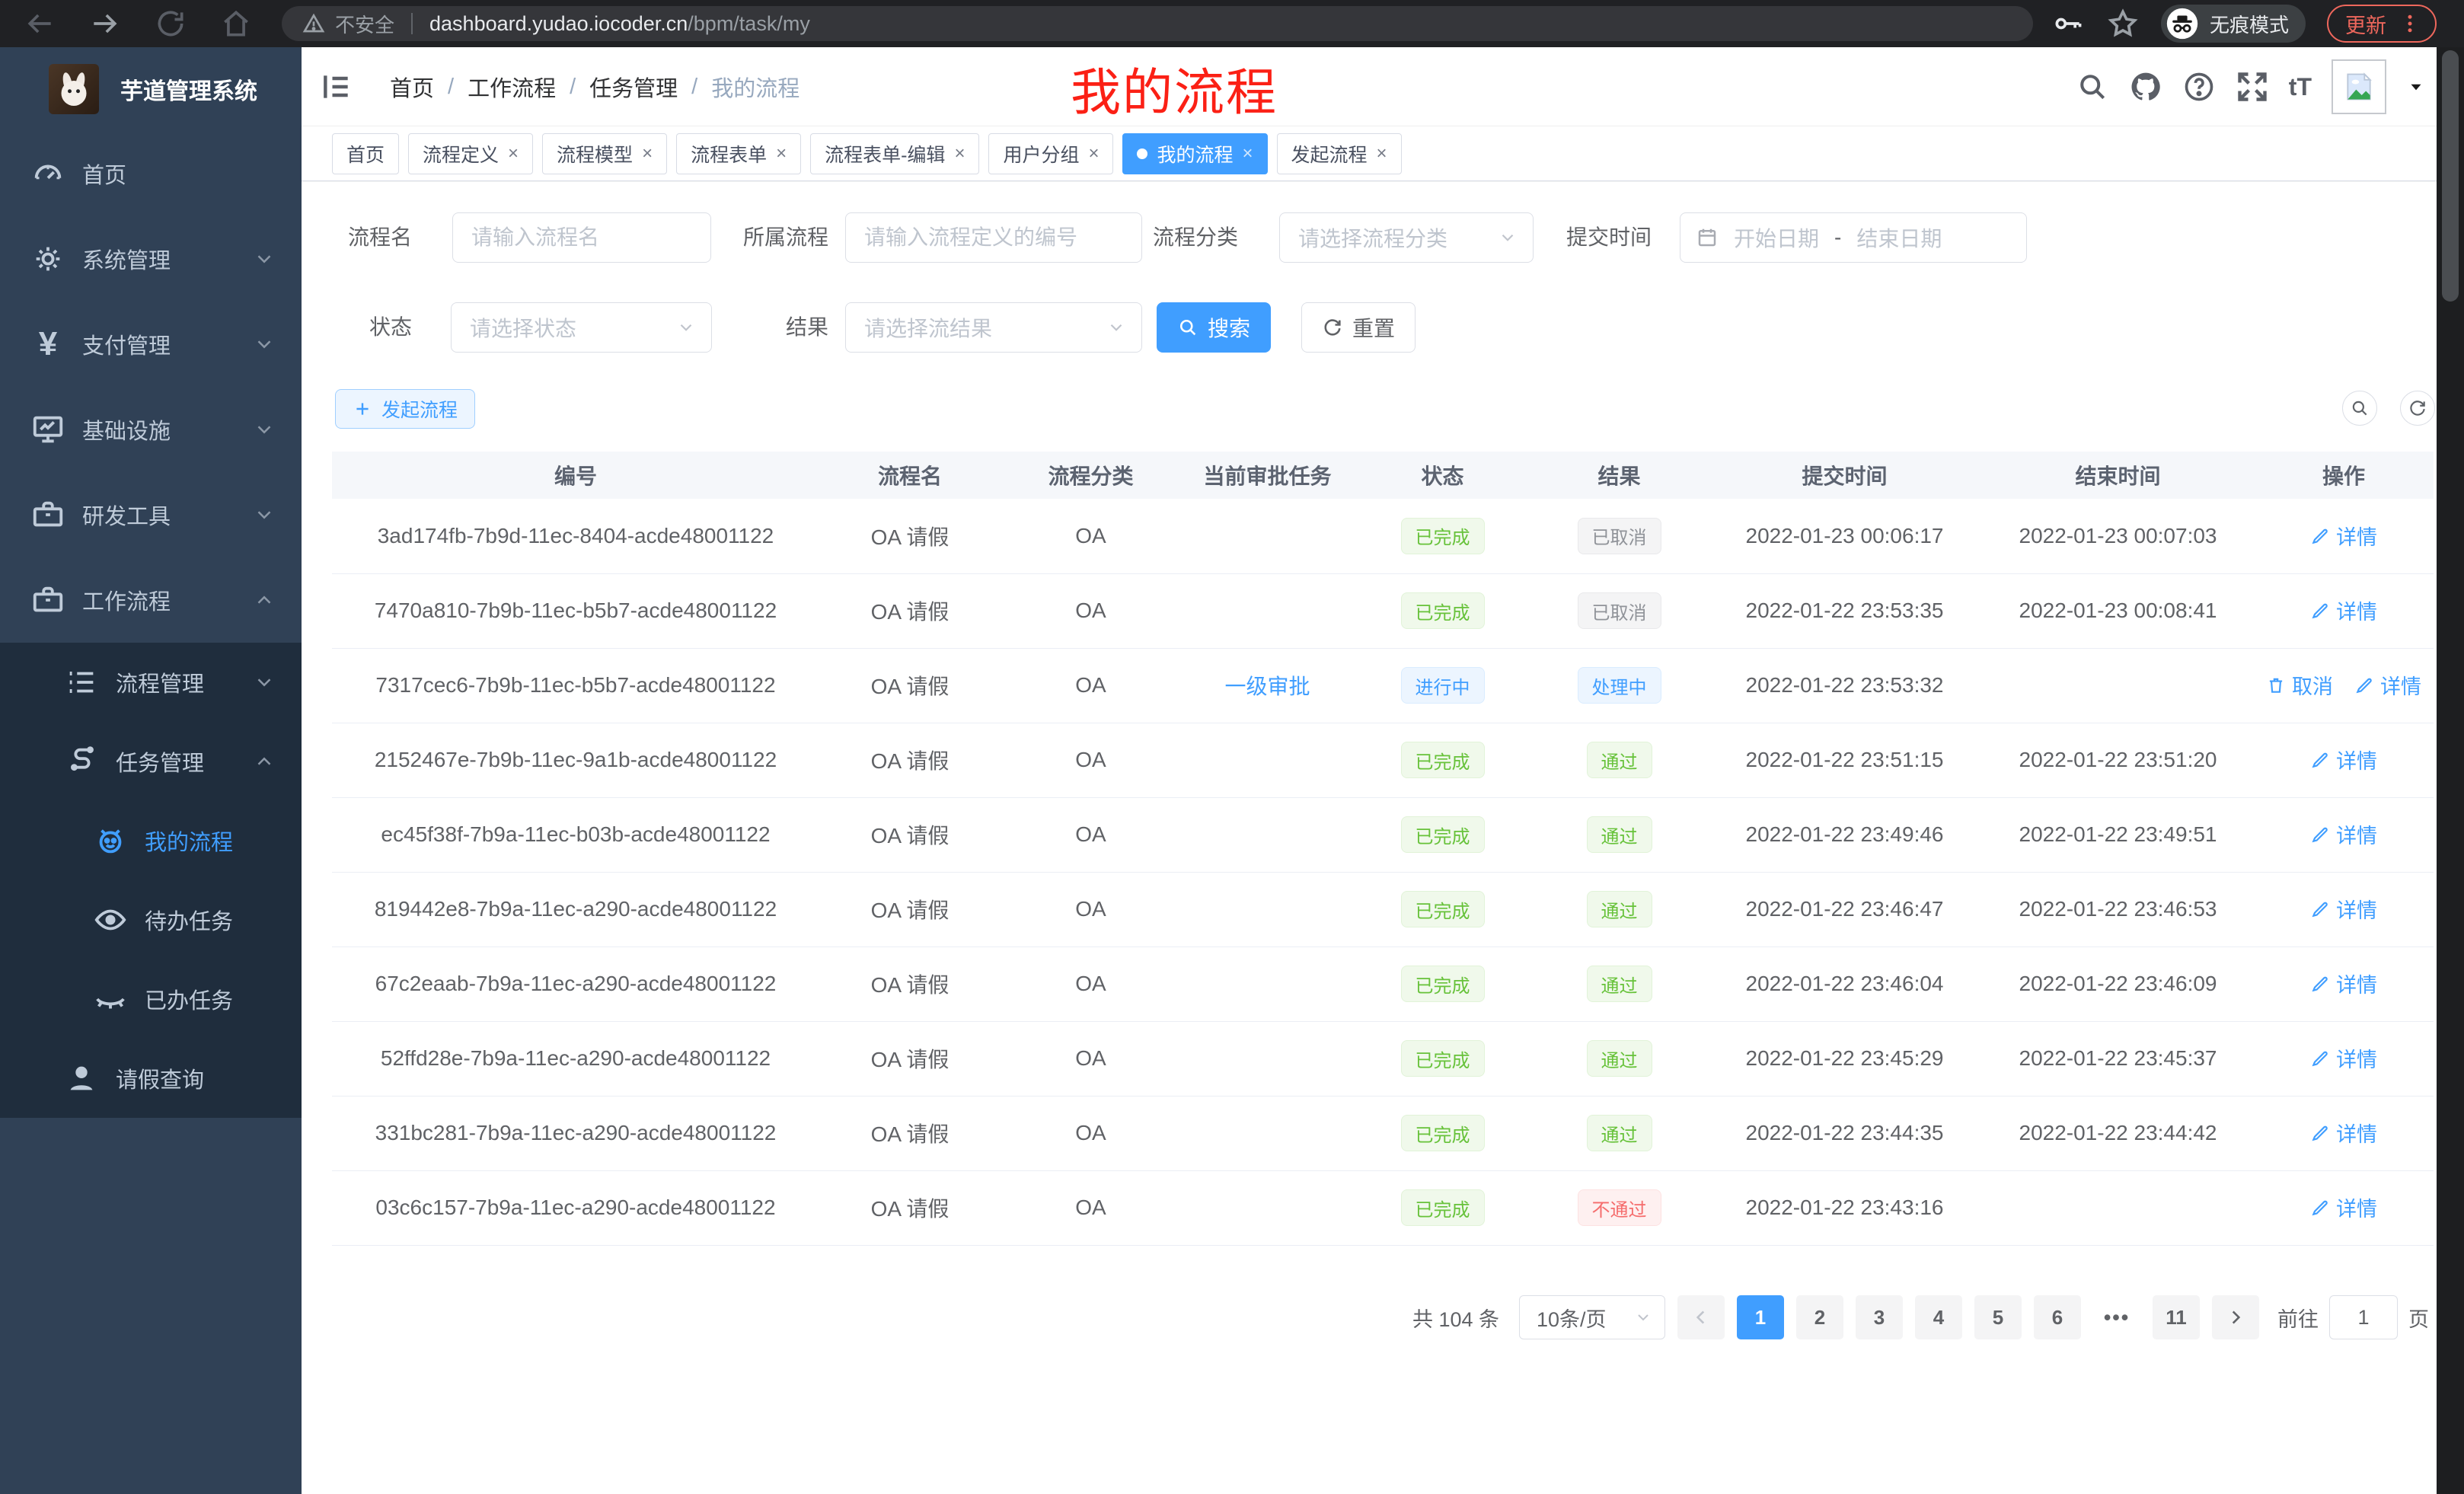  I want to click on prev-page-button, so click(1701, 1317).